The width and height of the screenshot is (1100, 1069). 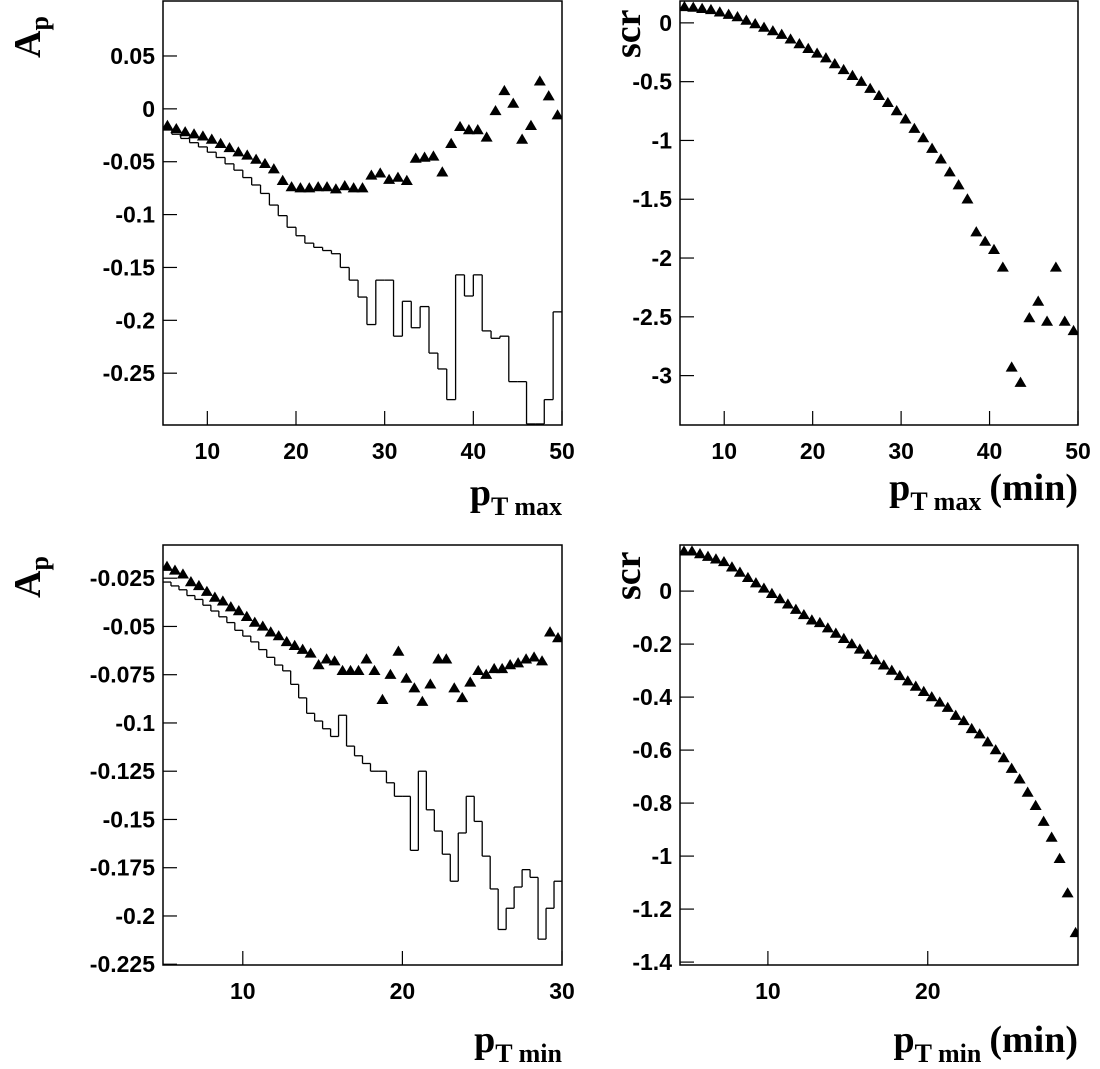 What do you see at coordinates (122, 964) in the screenshot?
I see `y-tick-label: -0.225` at bounding box center [122, 964].